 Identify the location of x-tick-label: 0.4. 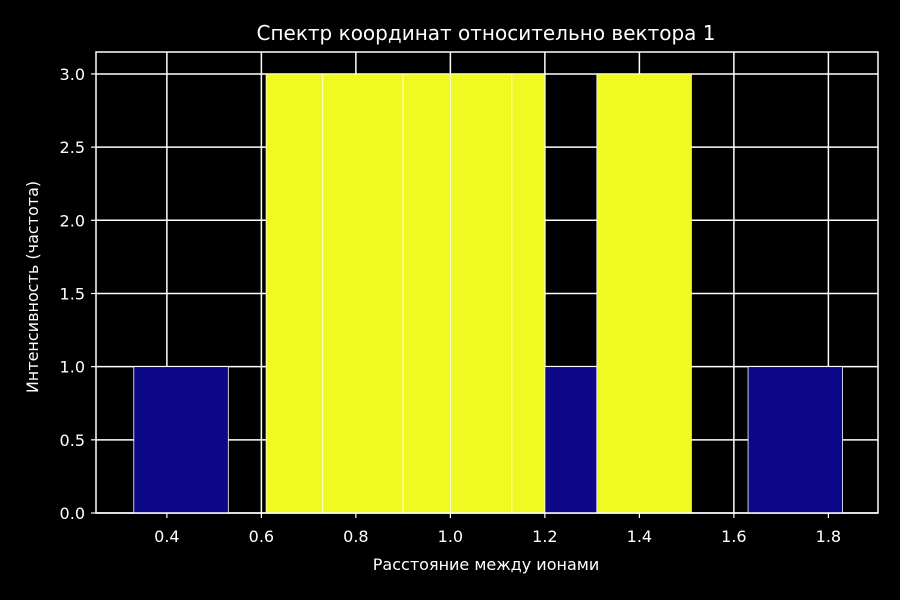
(166, 536).